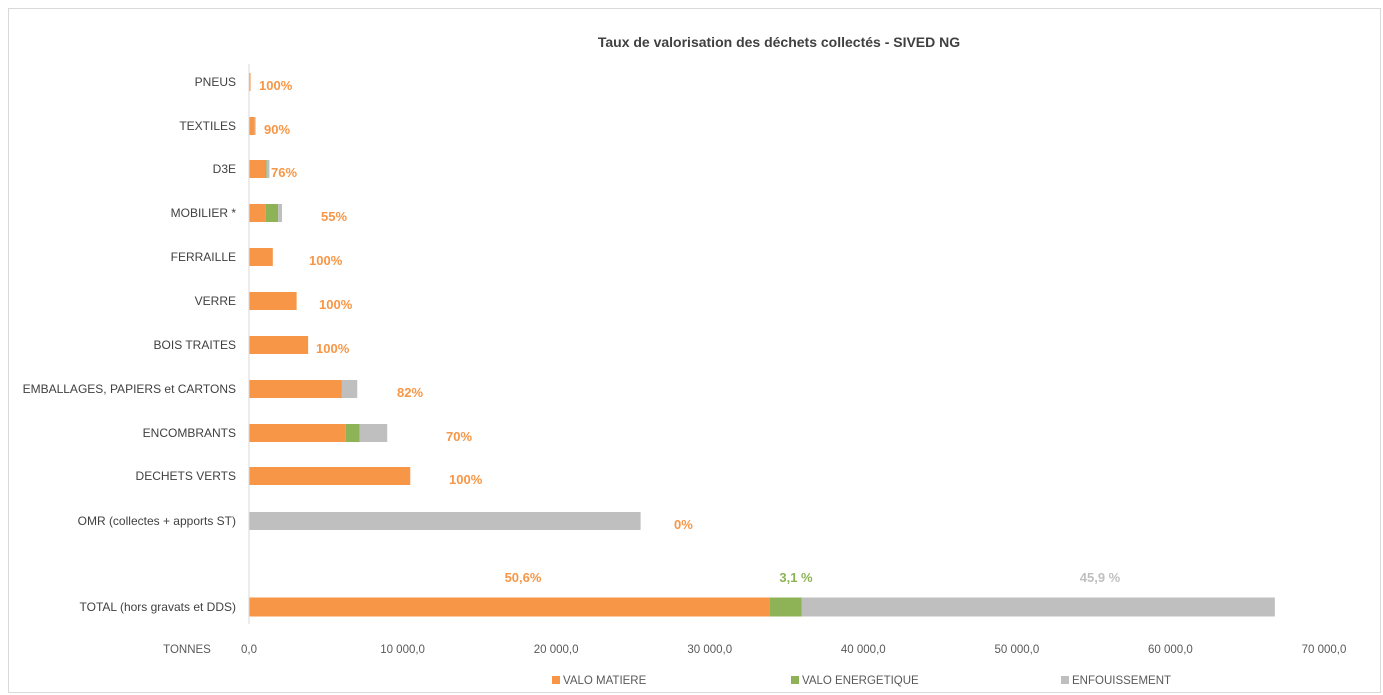  Describe the element at coordinates (215, 82) in the screenshot. I see `category-label: PNEUS` at that location.